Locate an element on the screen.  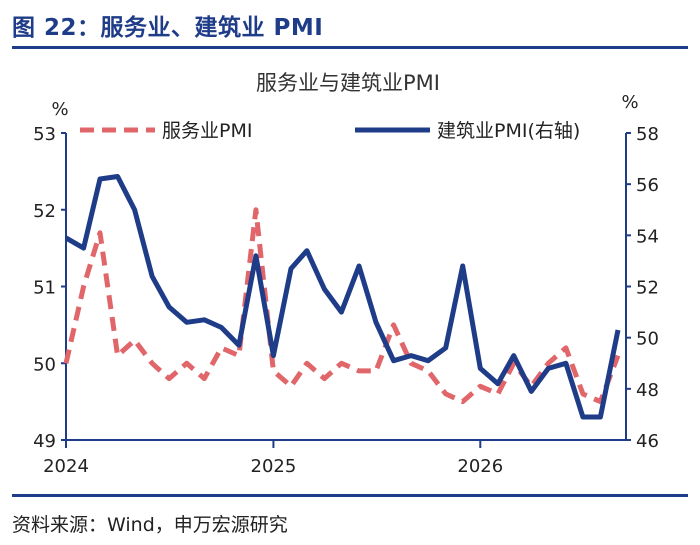
right-tick-label: 52 is located at coordinates (647, 288).